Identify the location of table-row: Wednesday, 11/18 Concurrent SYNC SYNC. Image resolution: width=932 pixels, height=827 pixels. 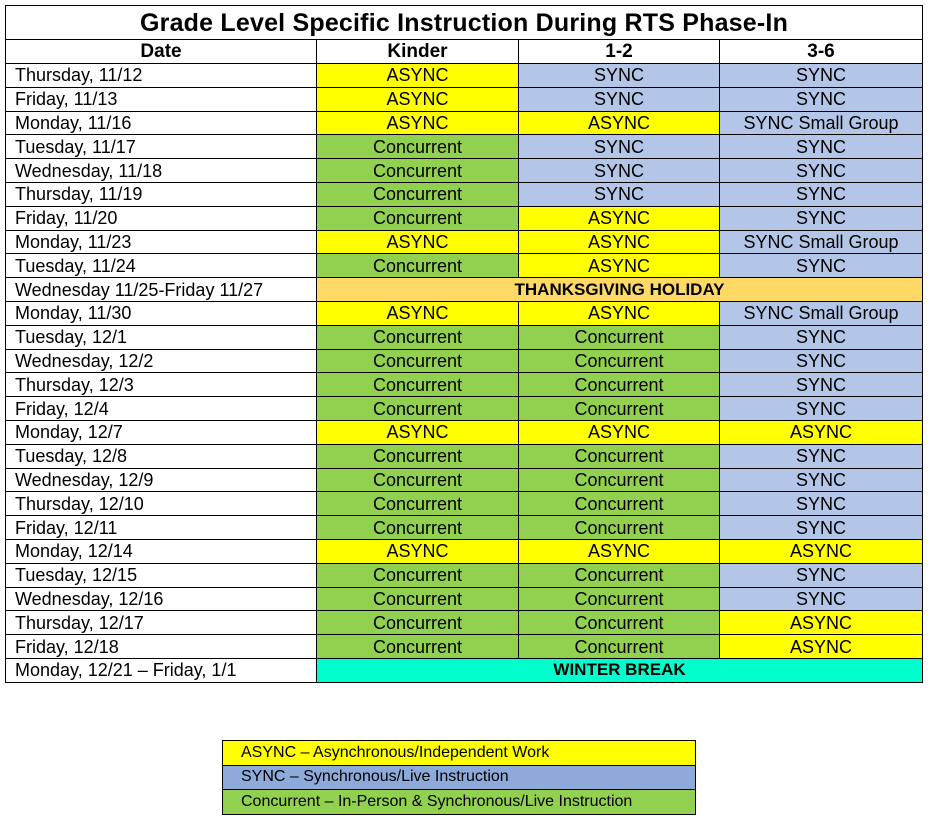
(464, 170).